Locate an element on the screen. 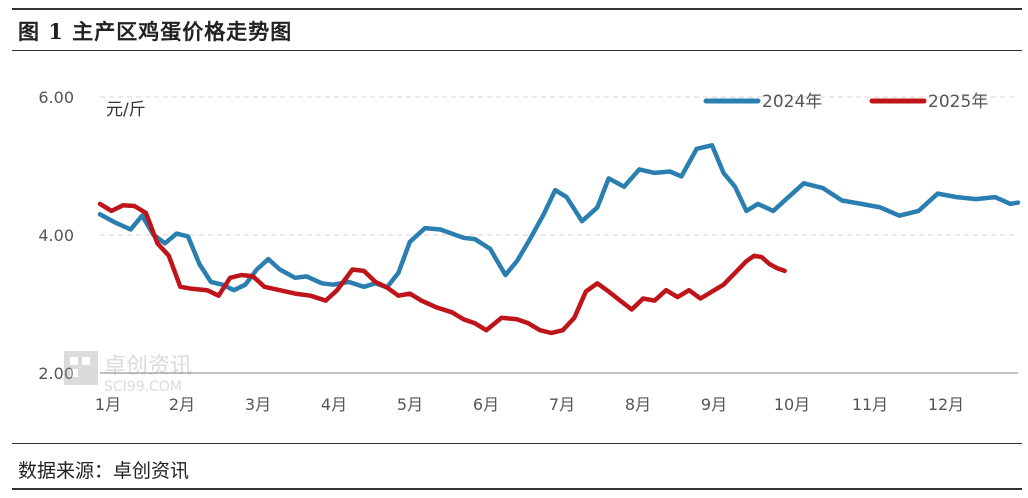 This screenshot has height=498, width=1028. x-tick-label: 5月 is located at coordinates (410, 404).